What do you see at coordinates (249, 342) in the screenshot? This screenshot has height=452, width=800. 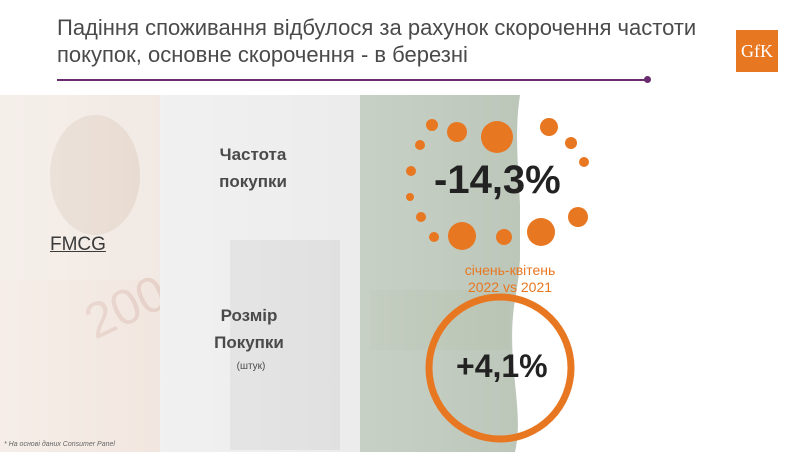 I see `size-label-line2: Покупки` at bounding box center [249, 342].